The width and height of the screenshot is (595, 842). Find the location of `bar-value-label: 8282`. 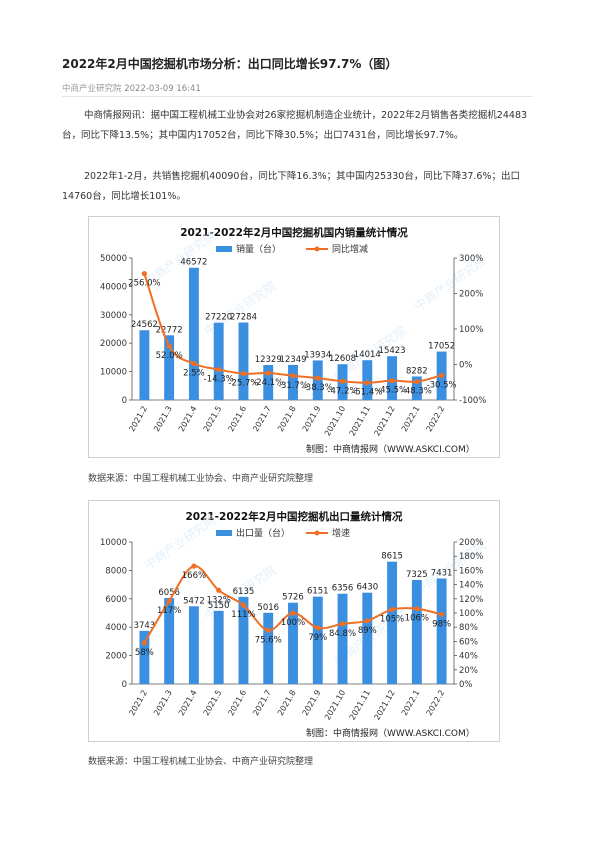

bar-value-label: 8282 is located at coordinates (417, 371).